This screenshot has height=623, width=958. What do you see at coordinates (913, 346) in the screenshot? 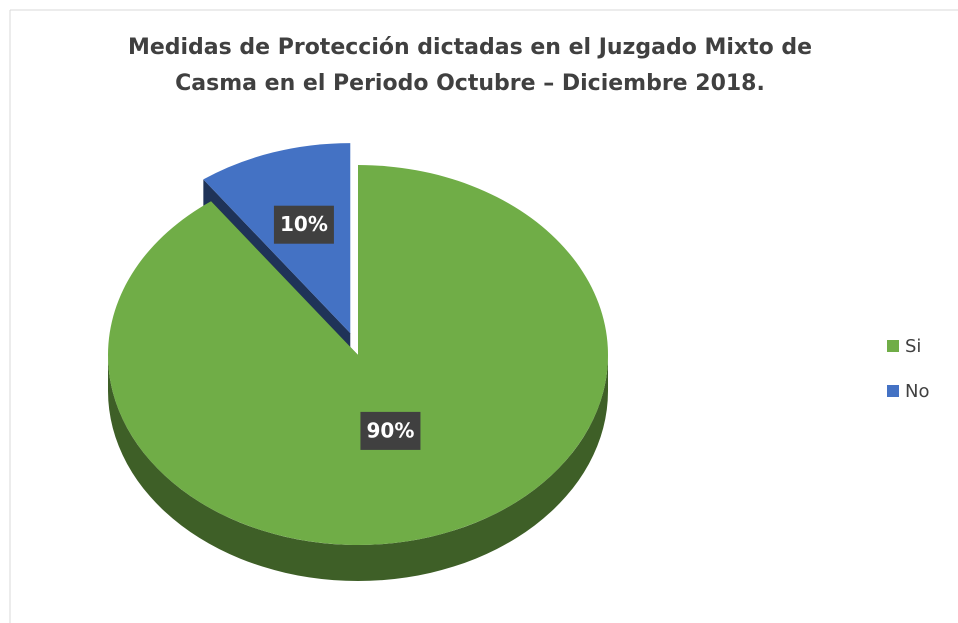
I see `legend-label: Si` at bounding box center [913, 346].